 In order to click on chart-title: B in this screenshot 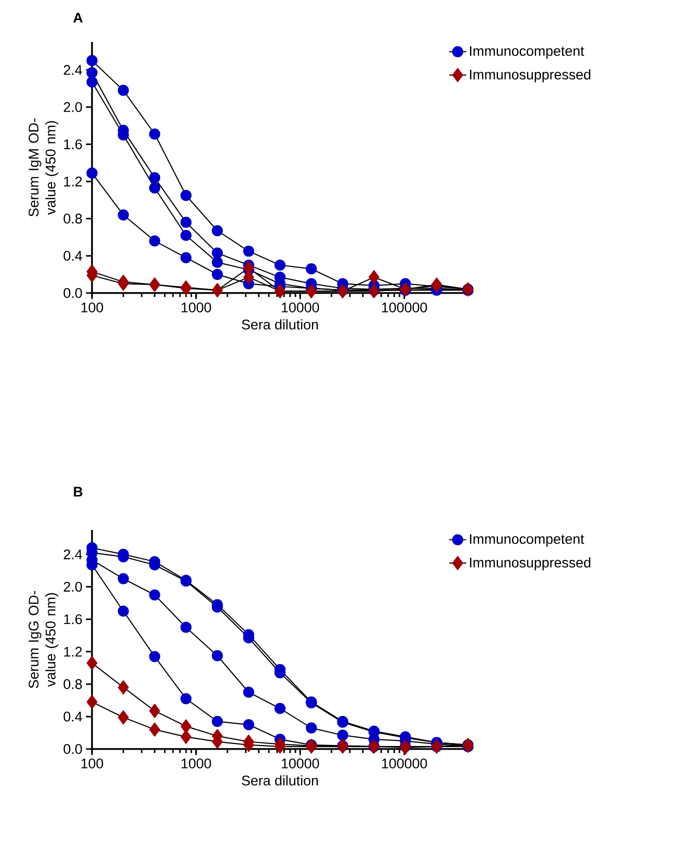, I will do `click(78, 491)`.